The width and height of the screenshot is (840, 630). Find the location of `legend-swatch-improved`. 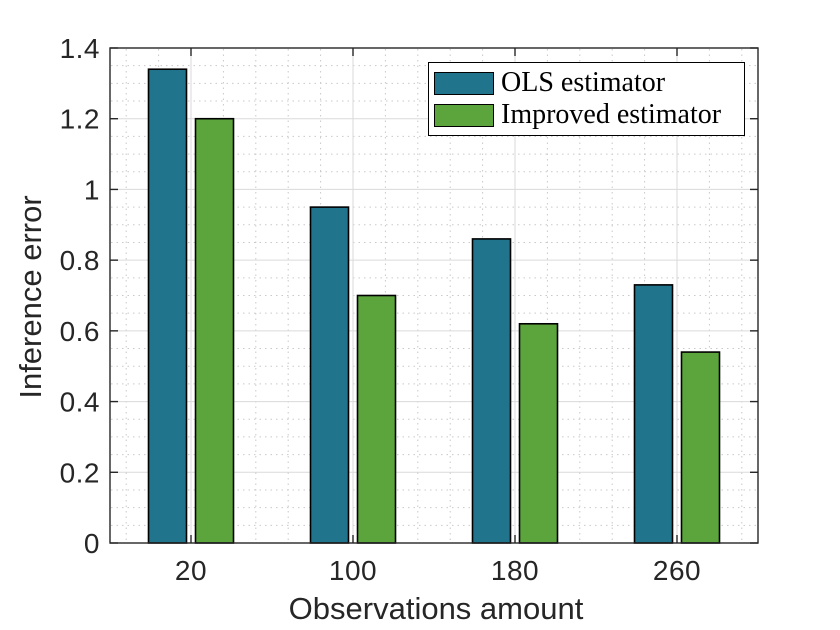

legend-swatch-improved is located at coordinates (464, 115).